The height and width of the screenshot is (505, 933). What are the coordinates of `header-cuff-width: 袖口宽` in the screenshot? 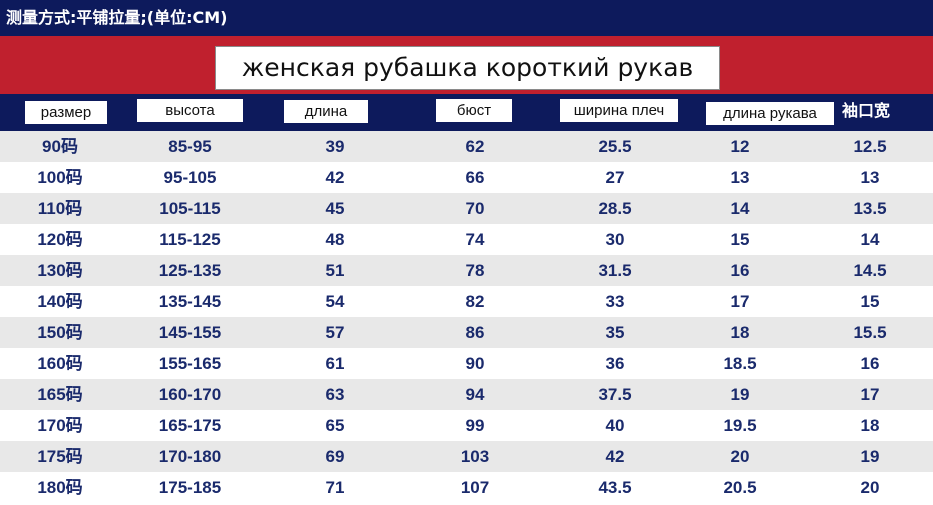 It's located at (866, 110).